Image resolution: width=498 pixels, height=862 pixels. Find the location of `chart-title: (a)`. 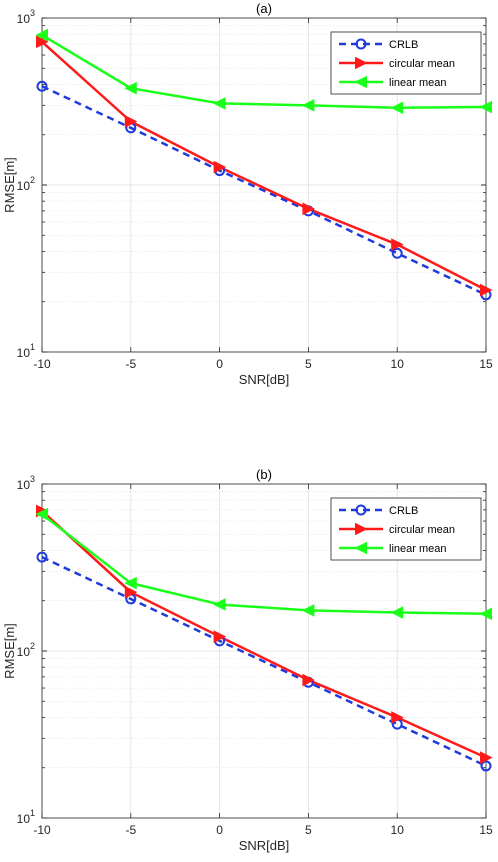

chart-title: (a) is located at coordinates (264, 8).